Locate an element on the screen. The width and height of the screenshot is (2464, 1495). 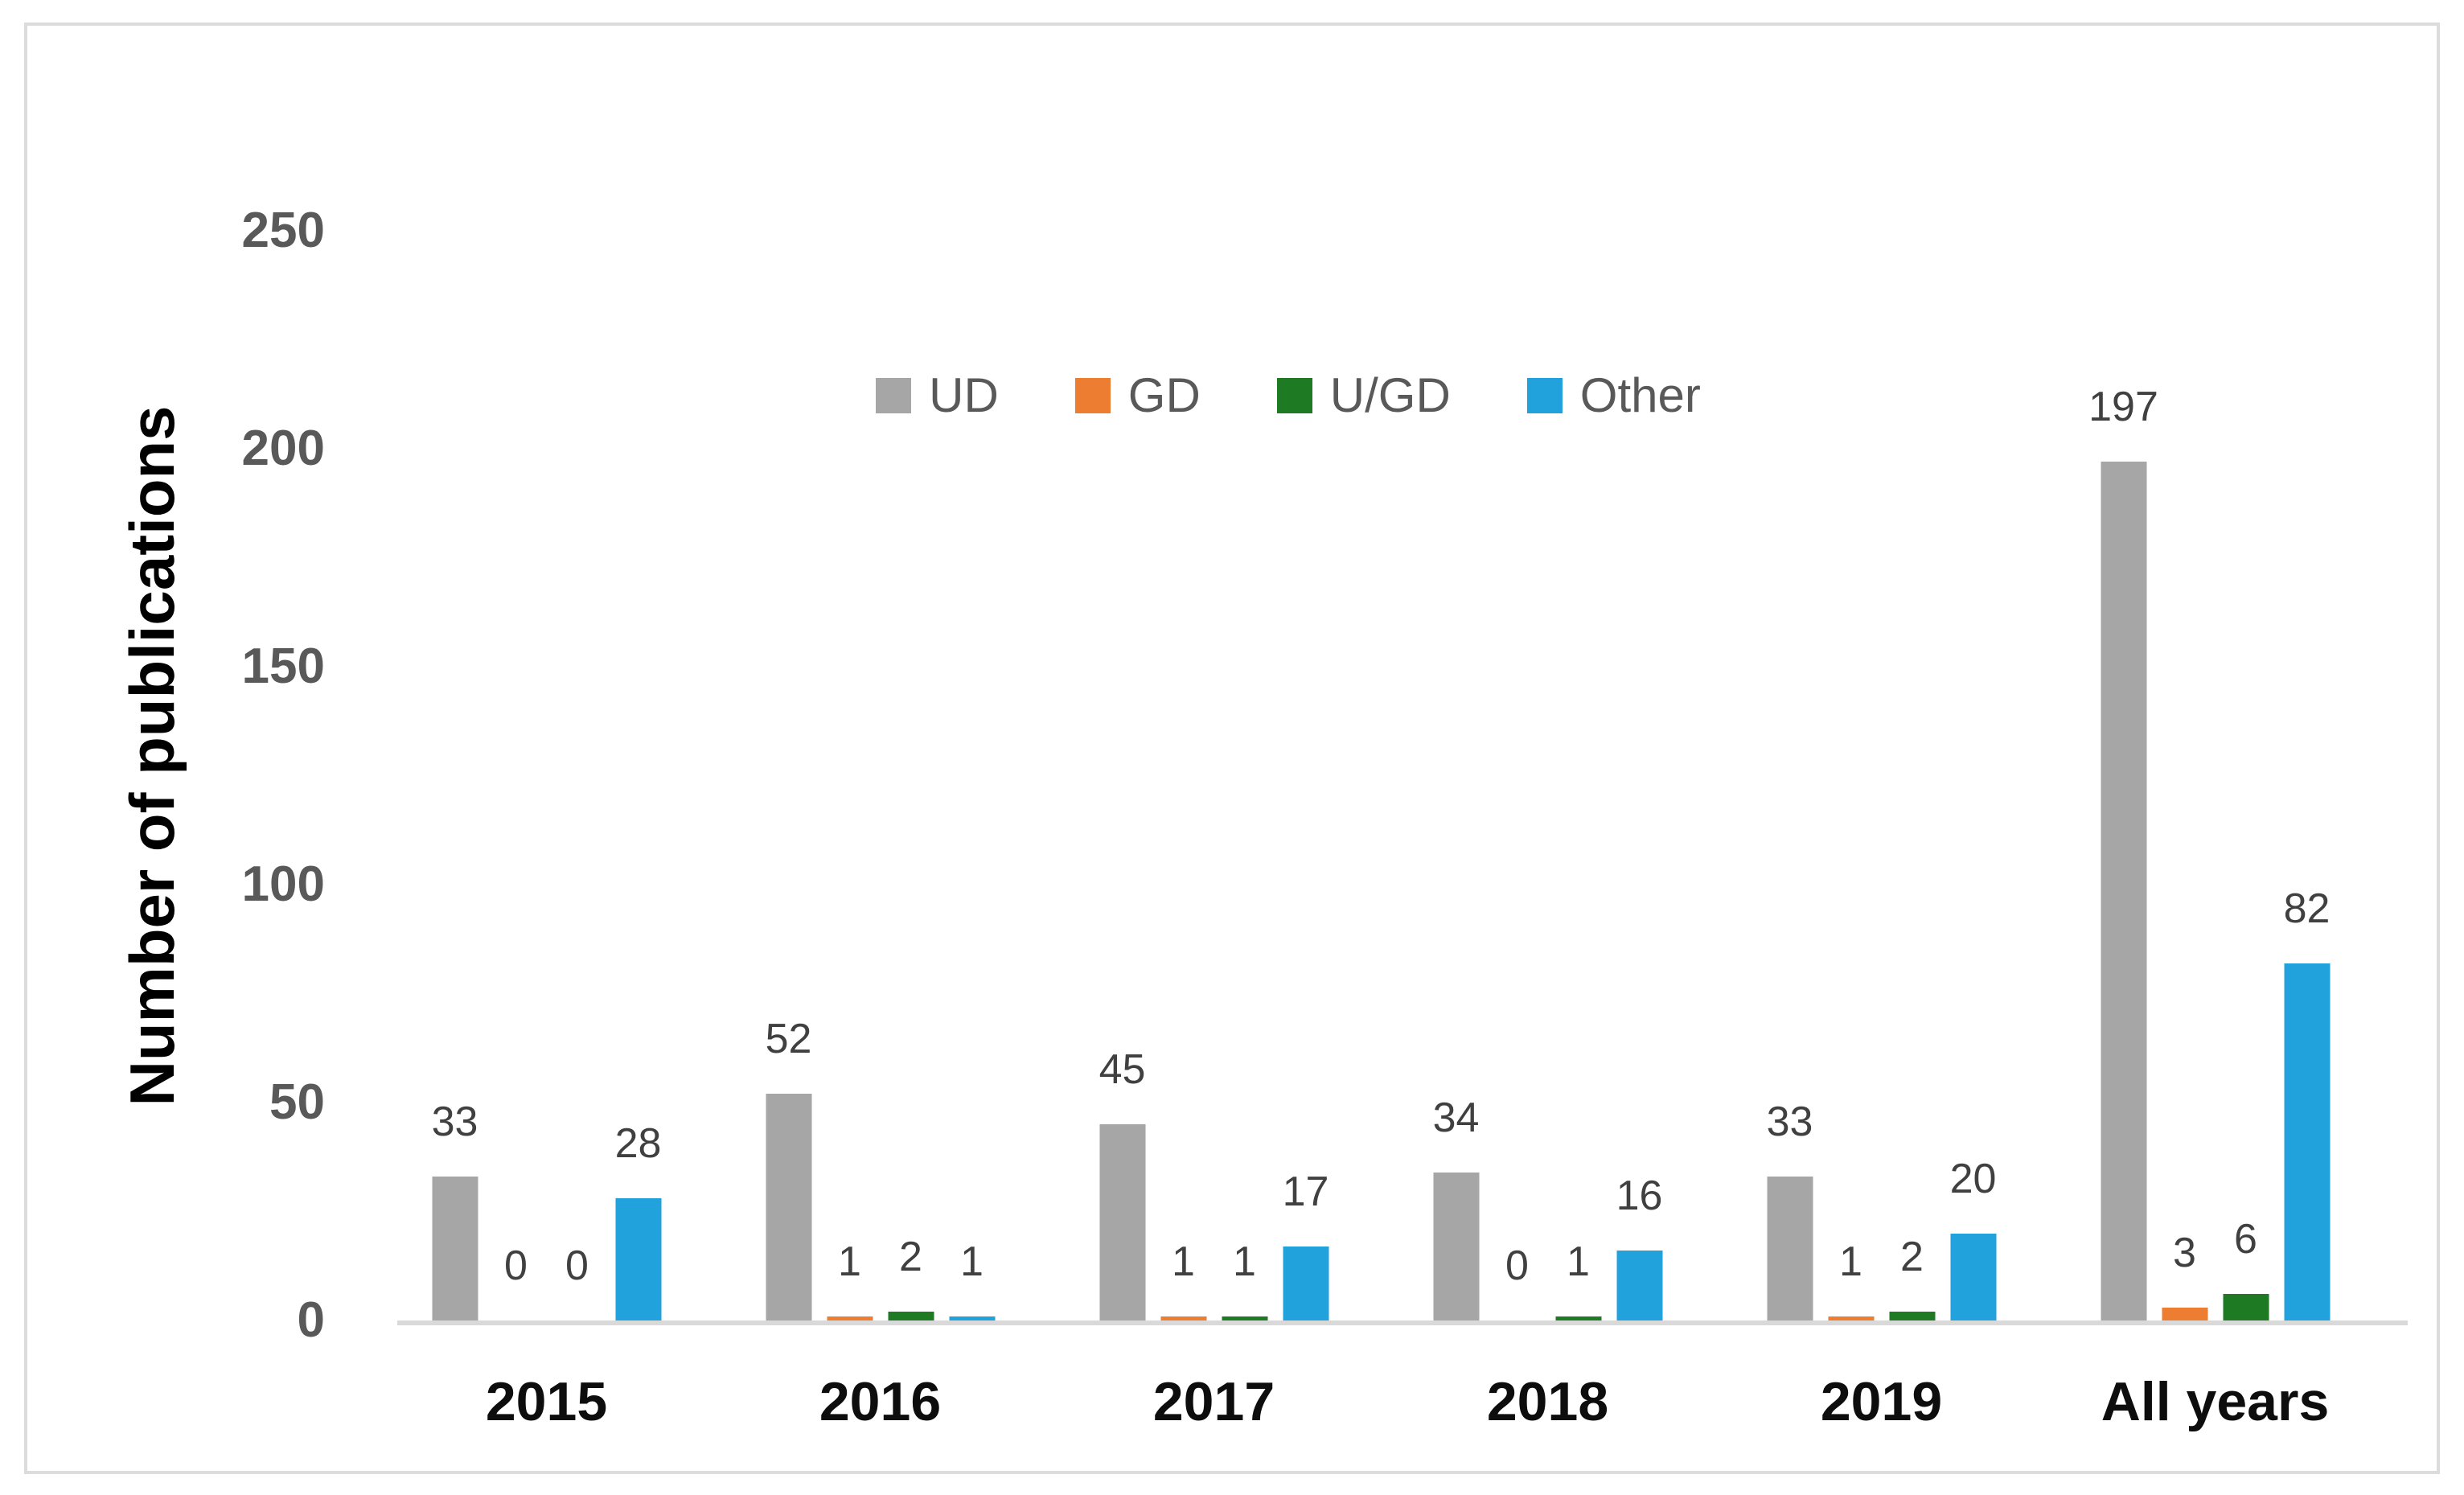
bar-cluster: 34 0 1 16 is located at coordinates (1547, 775).